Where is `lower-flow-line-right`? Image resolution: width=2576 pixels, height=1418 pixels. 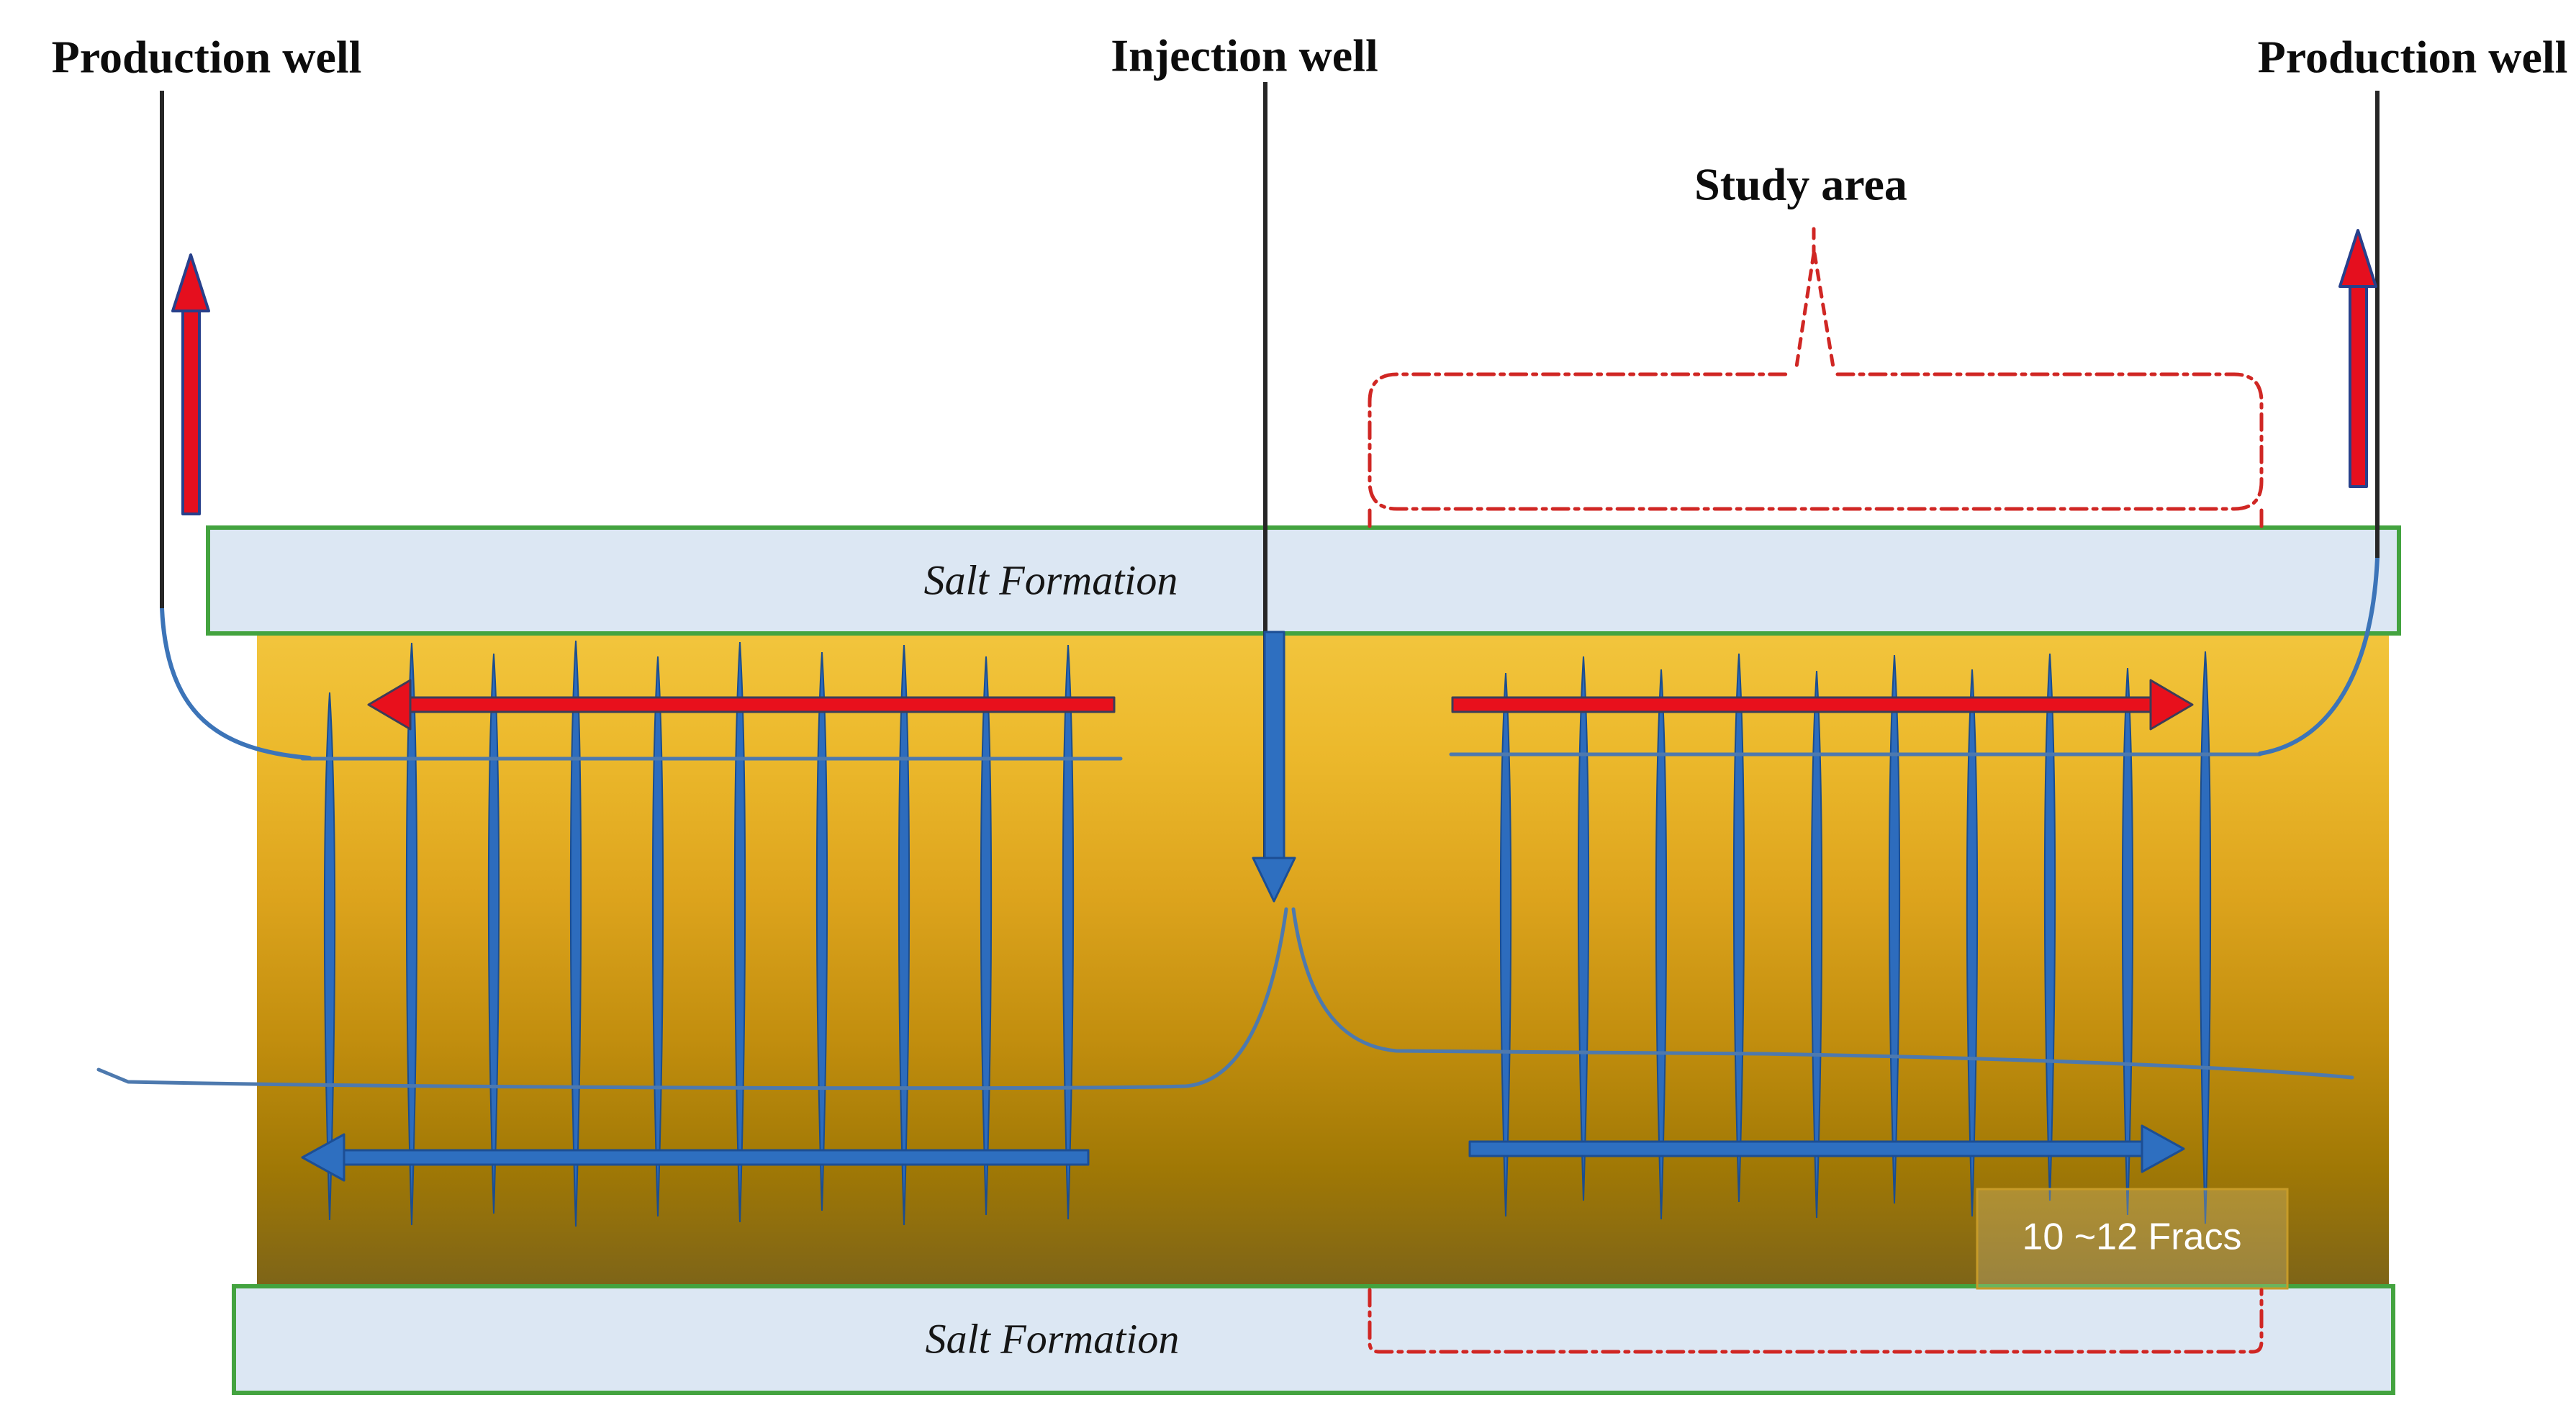 lower-flow-line-right is located at coordinates (1823, 993).